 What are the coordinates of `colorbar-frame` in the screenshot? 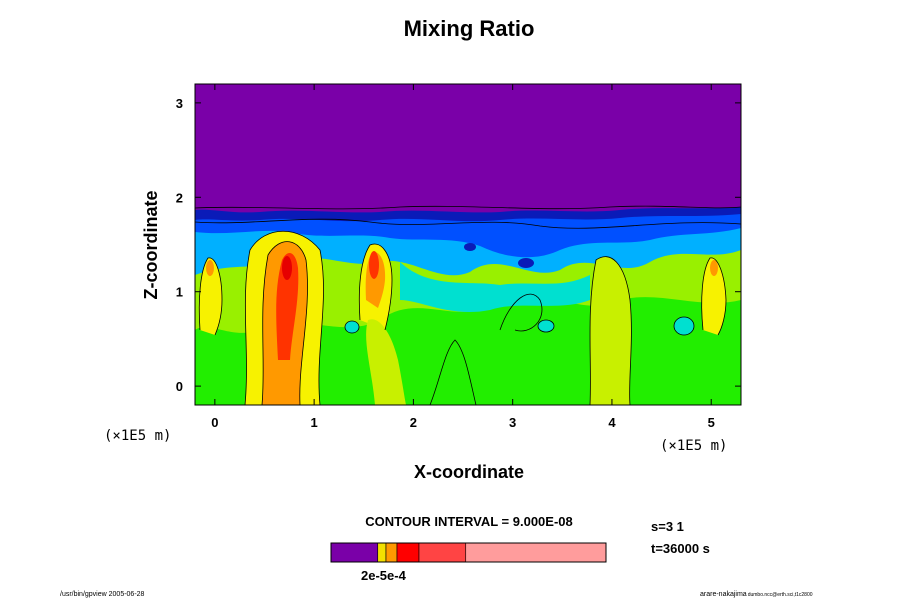 It's located at (468, 552).